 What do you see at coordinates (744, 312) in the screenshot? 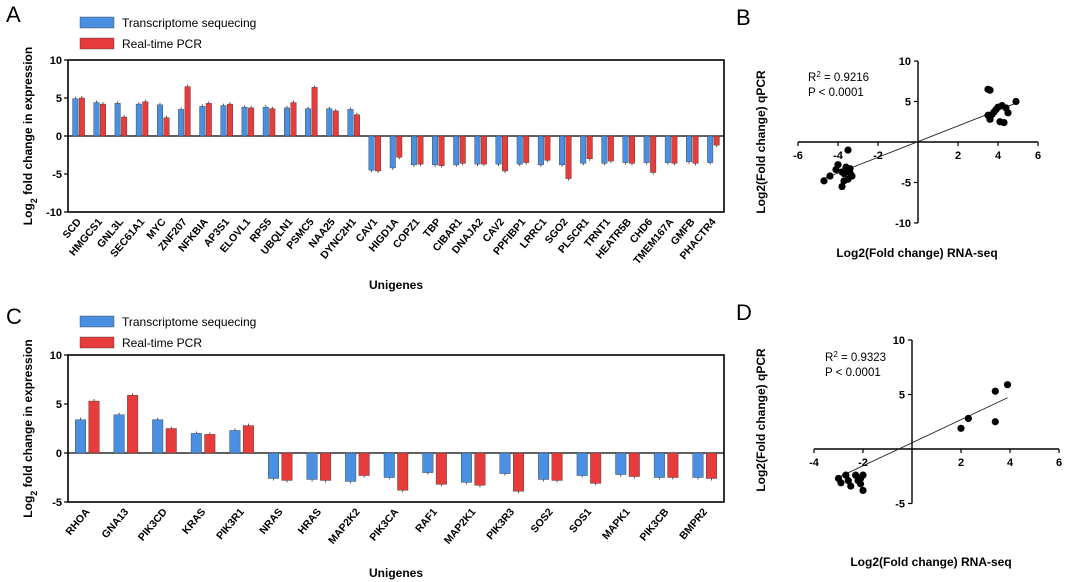
I see `panel-letter-d: D` at bounding box center [744, 312].